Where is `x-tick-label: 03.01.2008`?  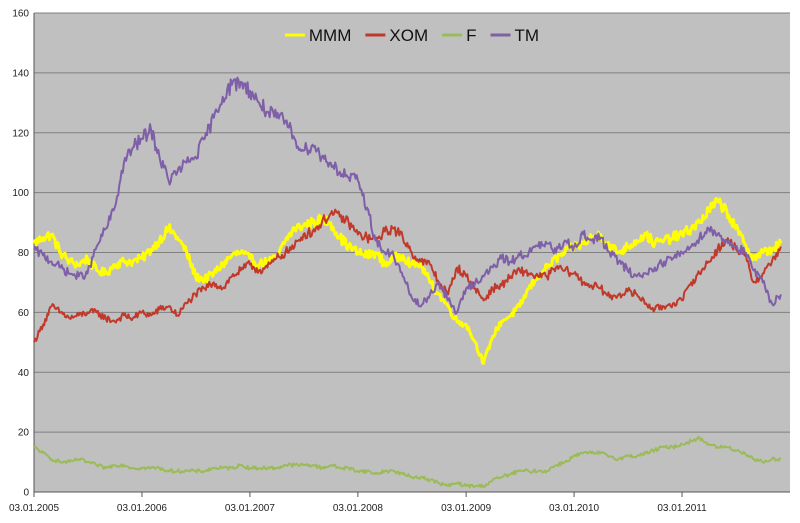
x-tick-label: 03.01.2008 is located at coordinates (358, 508).